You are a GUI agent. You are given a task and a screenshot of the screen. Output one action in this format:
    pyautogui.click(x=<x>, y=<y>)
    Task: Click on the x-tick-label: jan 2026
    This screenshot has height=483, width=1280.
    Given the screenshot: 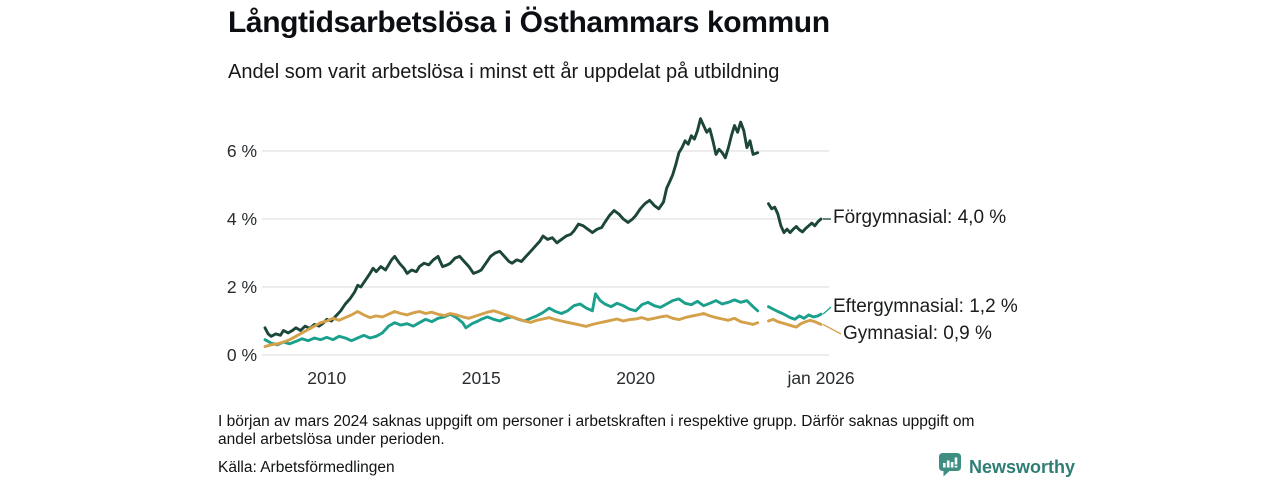 What is the action you would take?
    pyautogui.click(x=820, y=378)
    